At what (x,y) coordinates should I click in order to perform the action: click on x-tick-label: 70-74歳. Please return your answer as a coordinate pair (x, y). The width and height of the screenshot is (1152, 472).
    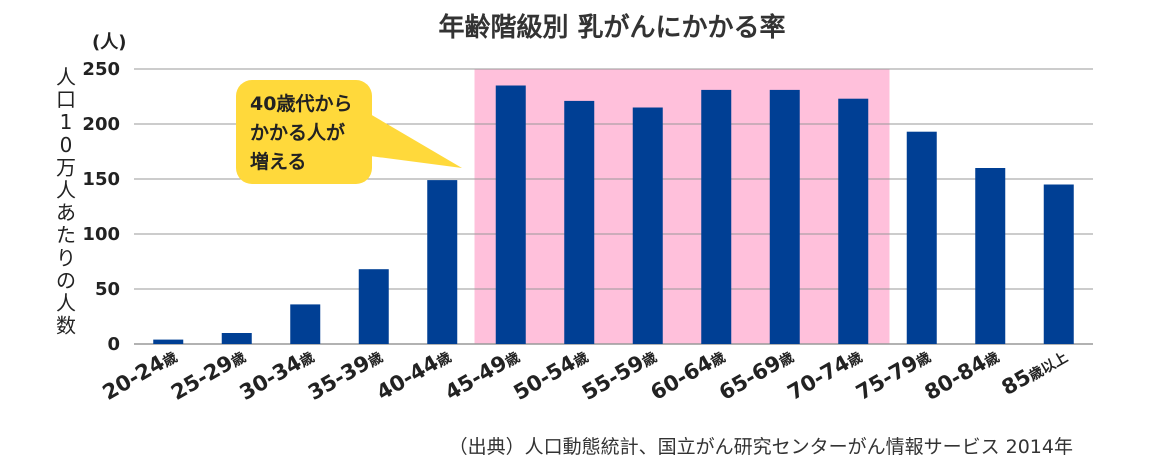
    Looking at the image, I should click on (824, 374).